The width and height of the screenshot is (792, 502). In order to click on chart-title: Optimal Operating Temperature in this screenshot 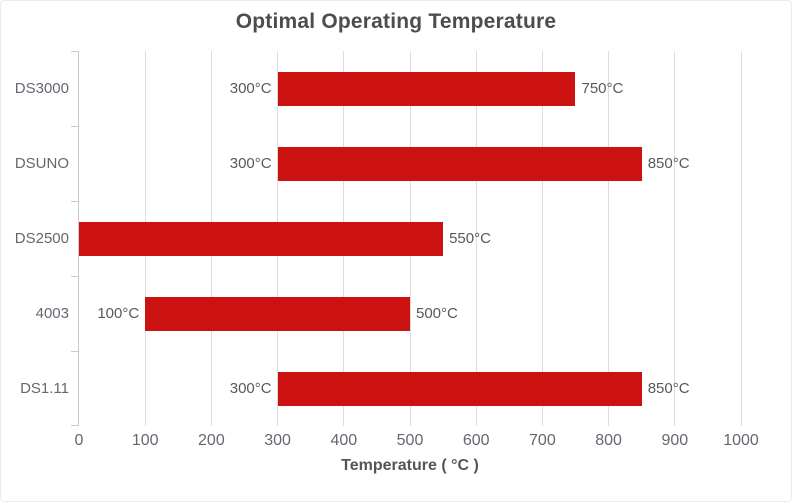, I will do `click(396, 21)`.